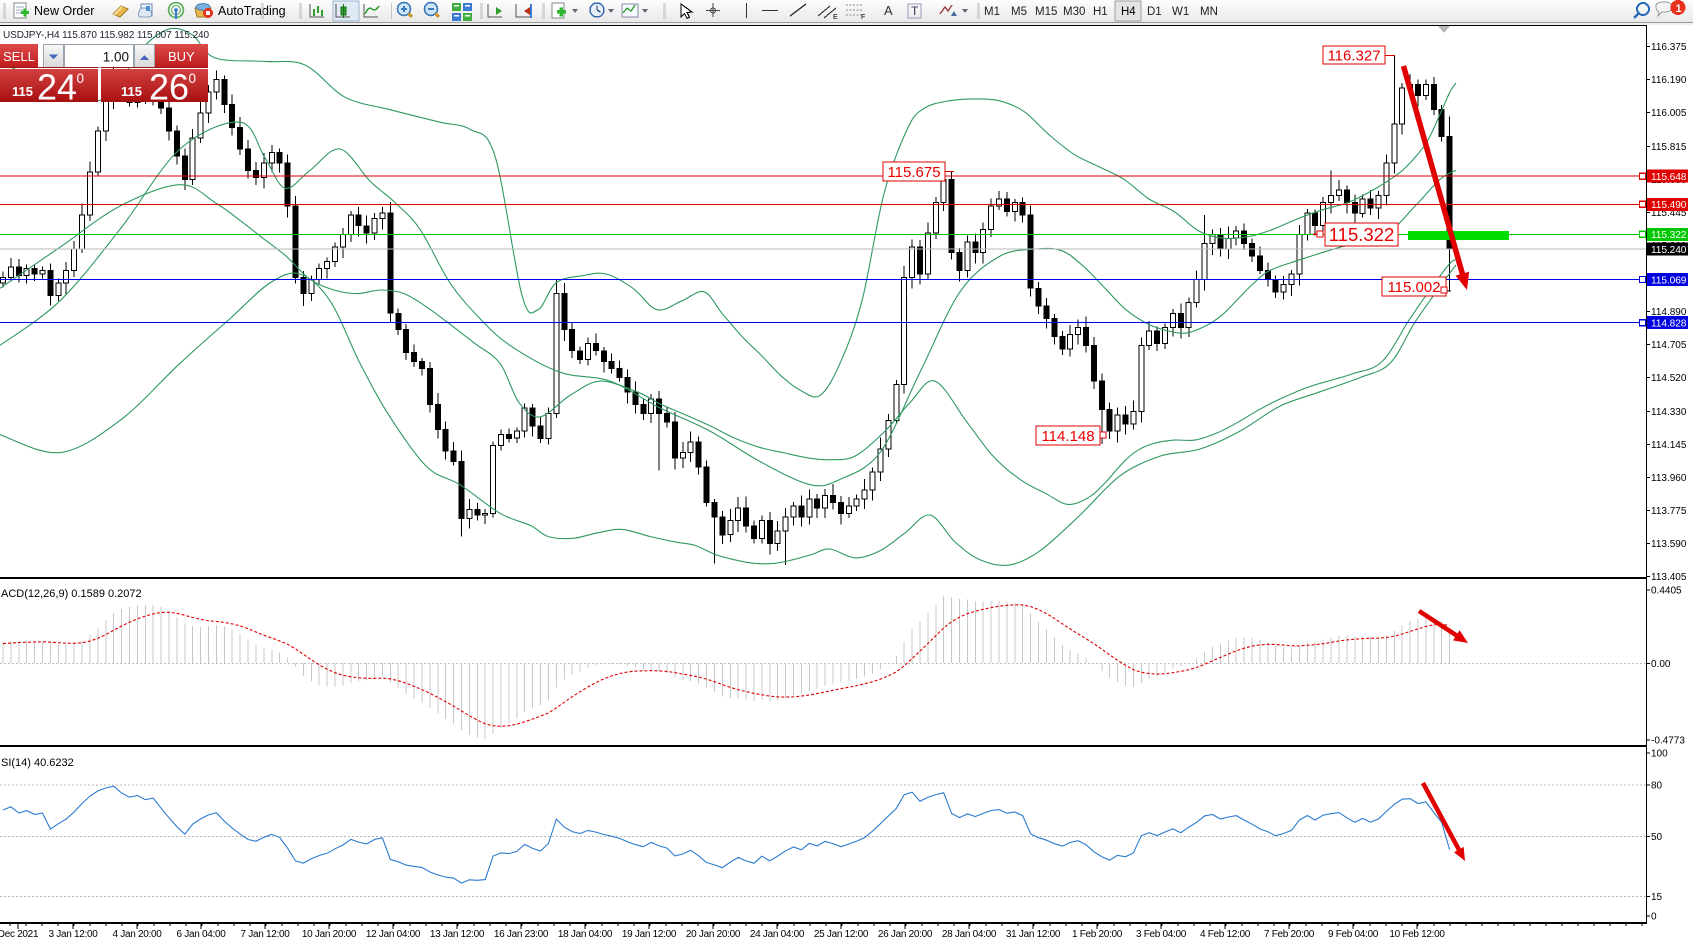  Describe the element at coordinates (1669, 378) in the screenshot. I see `svg-text: 114.520` at that location.